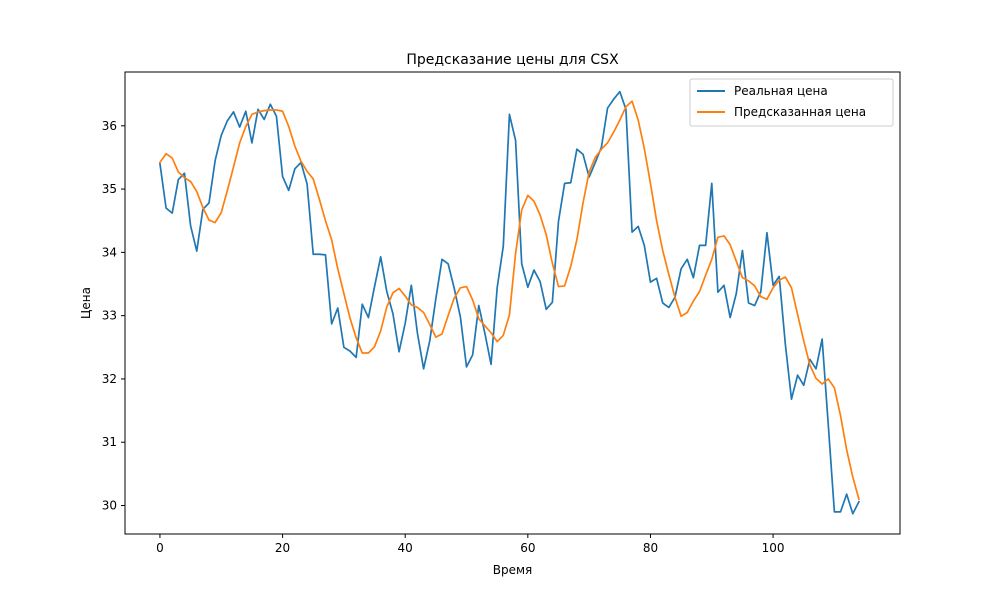 This screenshot has height=600, width=1000. What do you see at coordinates (800, 112) in the screenshot?
I see `legend-label-predicted: Предсказанная цена` at bounding box center [800, 112].